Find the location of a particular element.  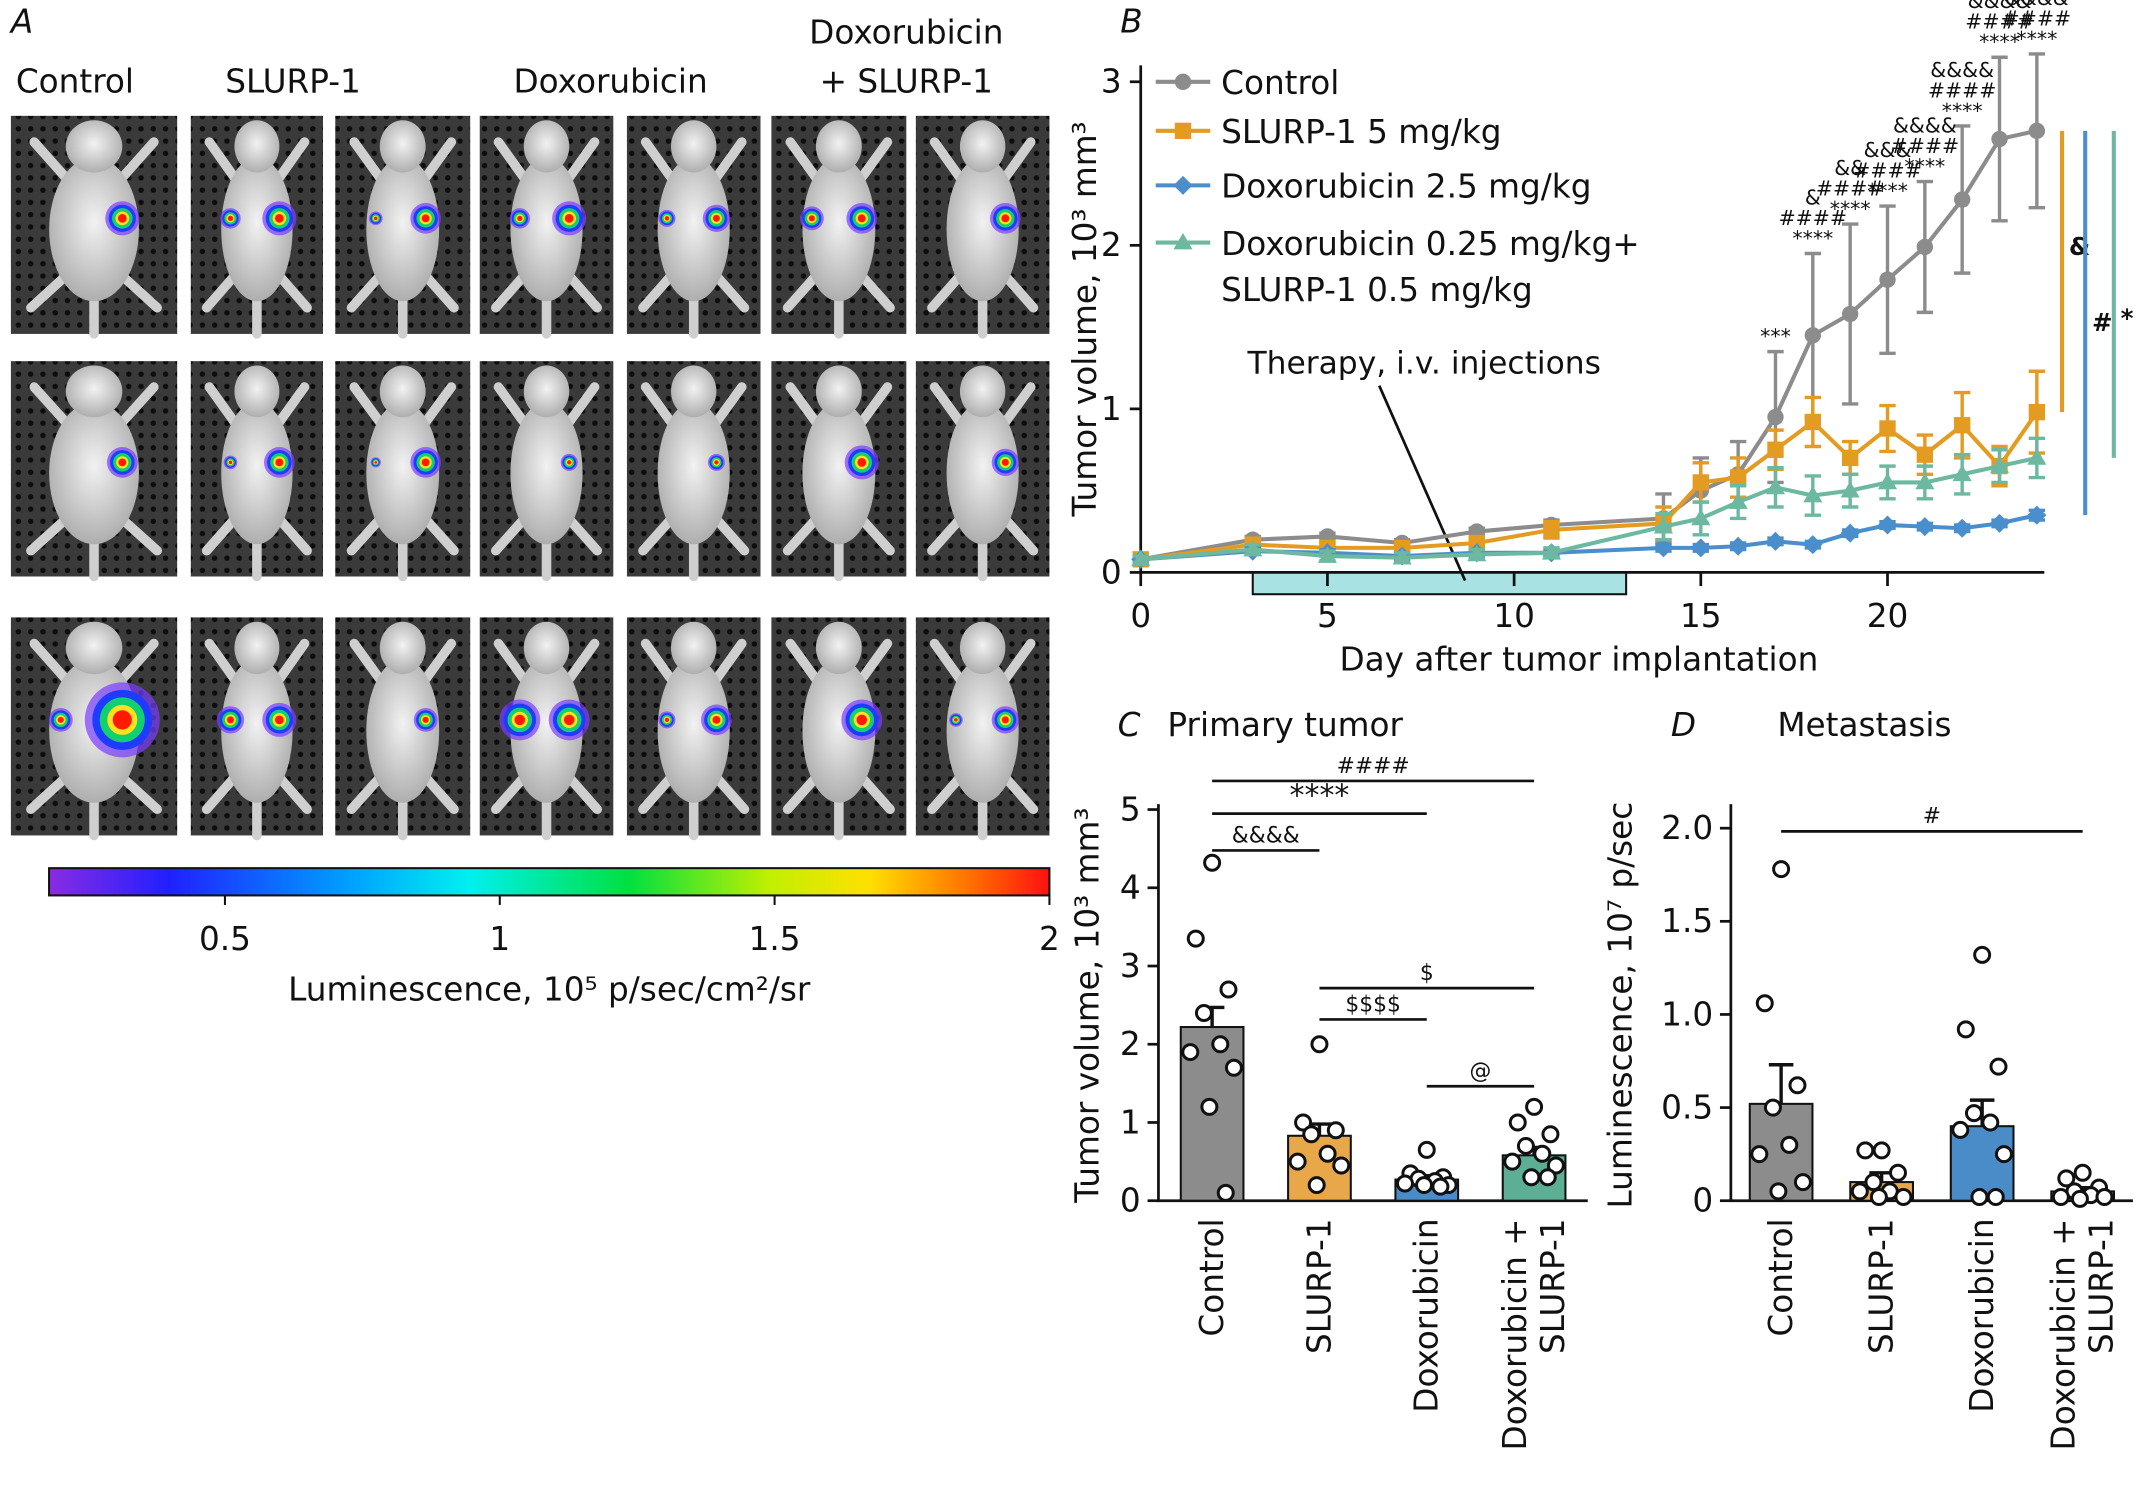

x-tick-label: 0 is located at coordinates (1140, 616).